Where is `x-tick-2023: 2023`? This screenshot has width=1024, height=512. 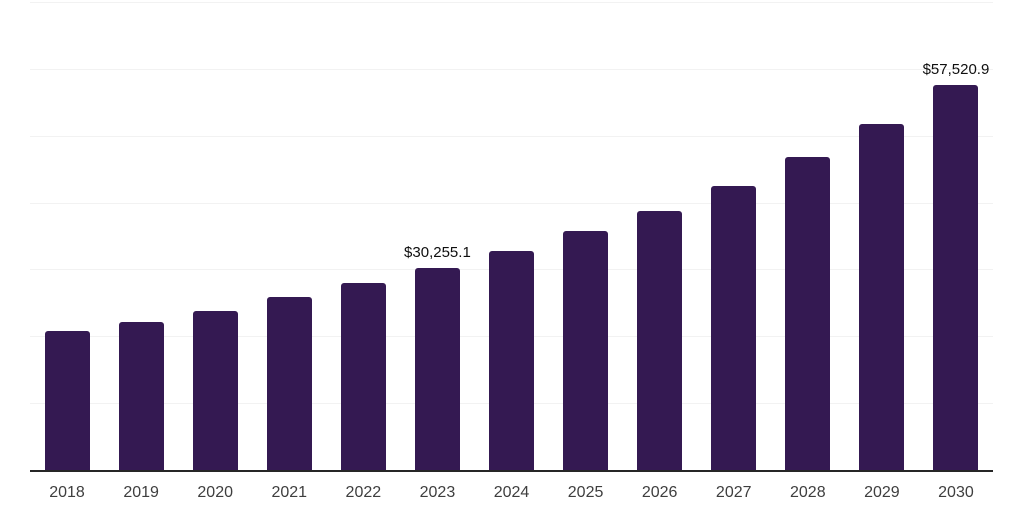 x-tick-2023: 2023 is located at coordinates (437, 492).